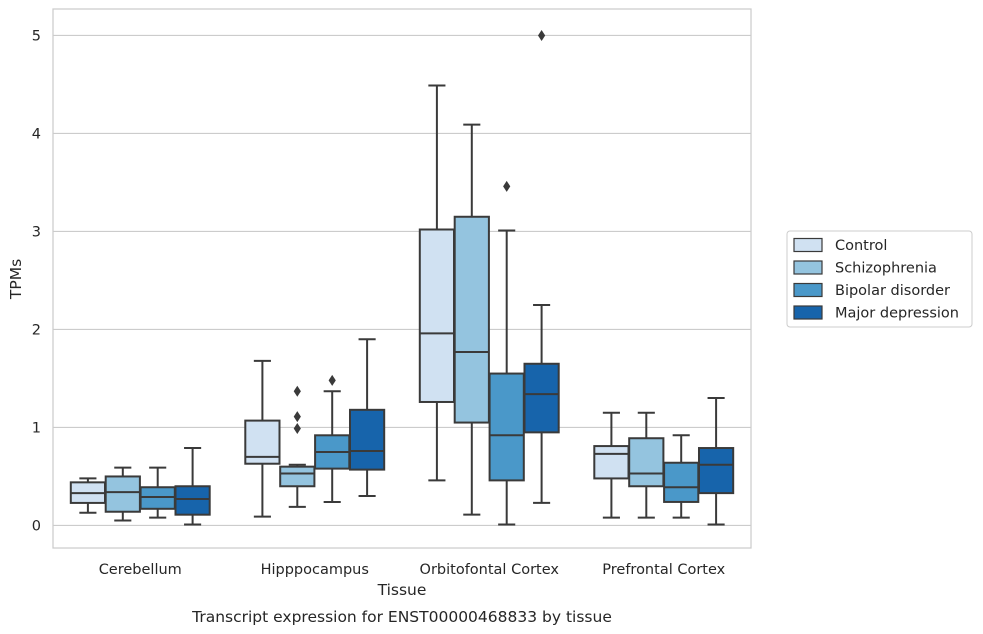  I want to click on y-axis-ticks: 0 1 2 3 4 5, so click(36, 281).